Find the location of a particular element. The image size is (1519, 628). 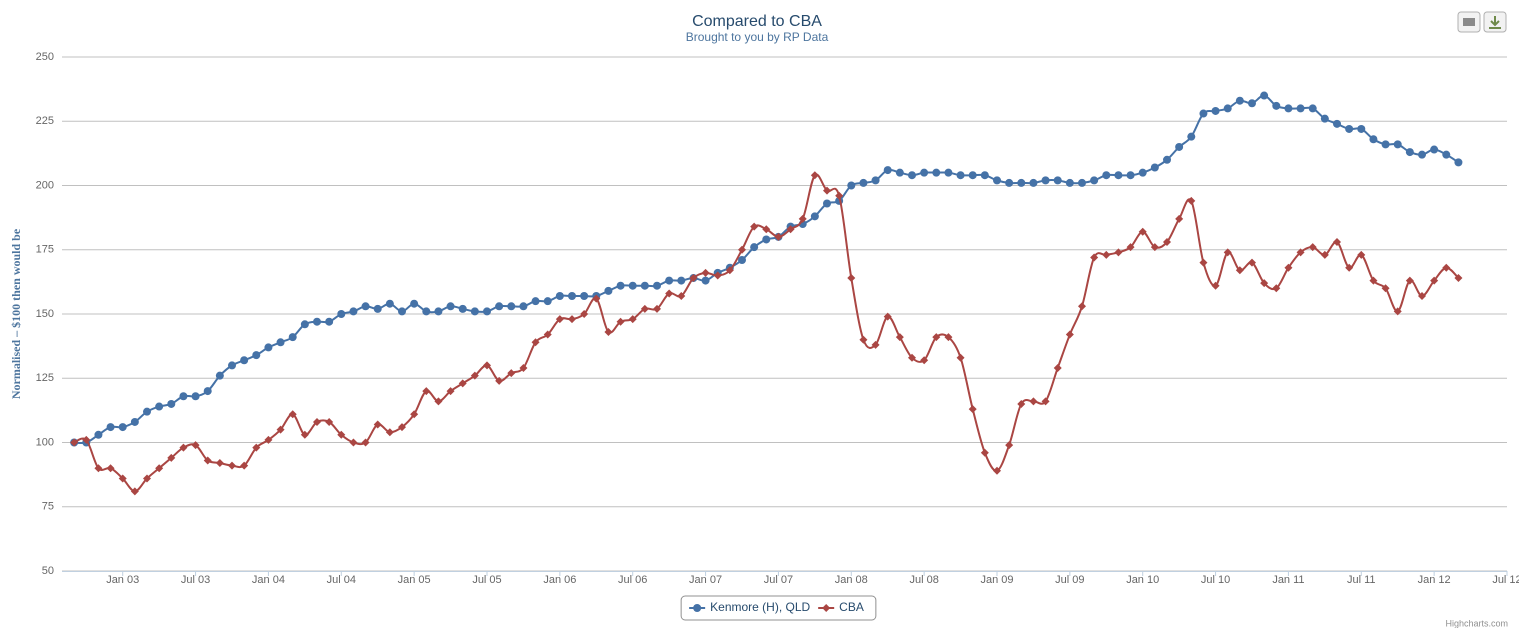

x-tick-label: Jul 11 is located at coordinates (1361, 580).